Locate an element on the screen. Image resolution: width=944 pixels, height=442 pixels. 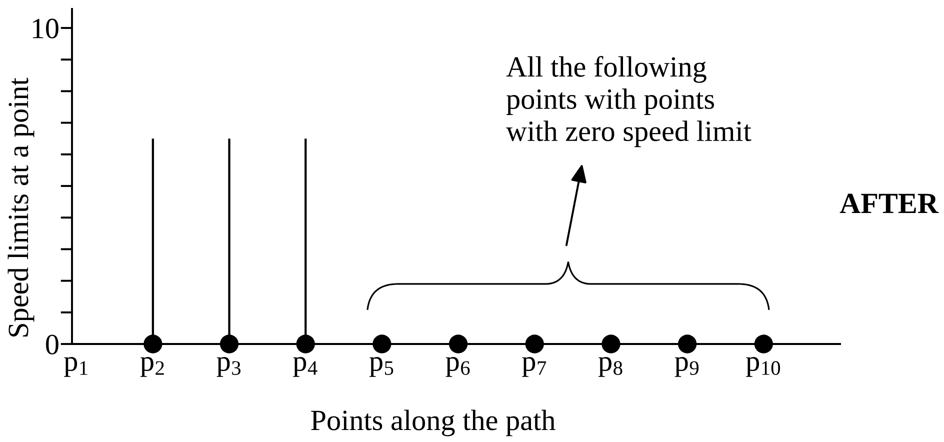
x-tick-label: p$_{10}$ is located at coordinates (763, 366).